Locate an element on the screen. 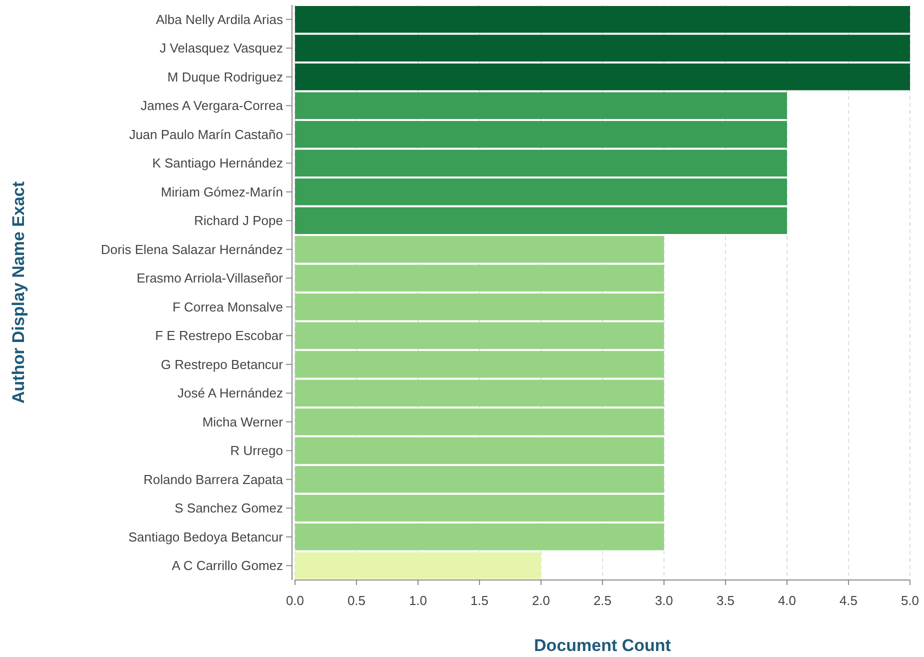  x-axis-title: Document Count is located at coordinates (603, 645).